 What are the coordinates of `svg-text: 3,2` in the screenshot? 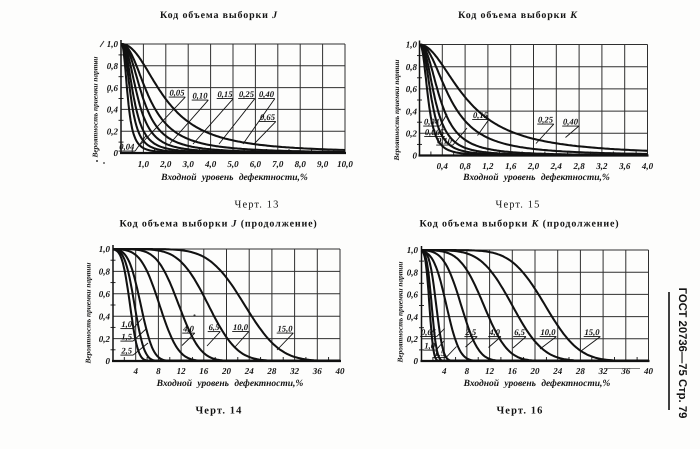 It's located at (601, 166).